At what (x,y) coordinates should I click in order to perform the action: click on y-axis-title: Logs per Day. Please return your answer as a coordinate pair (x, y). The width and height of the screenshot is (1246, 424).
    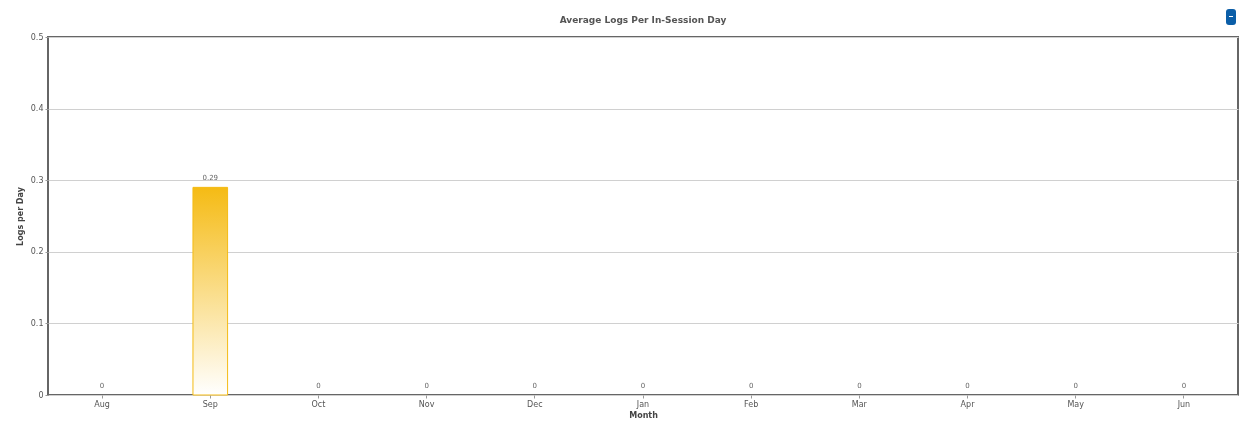
    Looking at the image, I should click on (20, 216).